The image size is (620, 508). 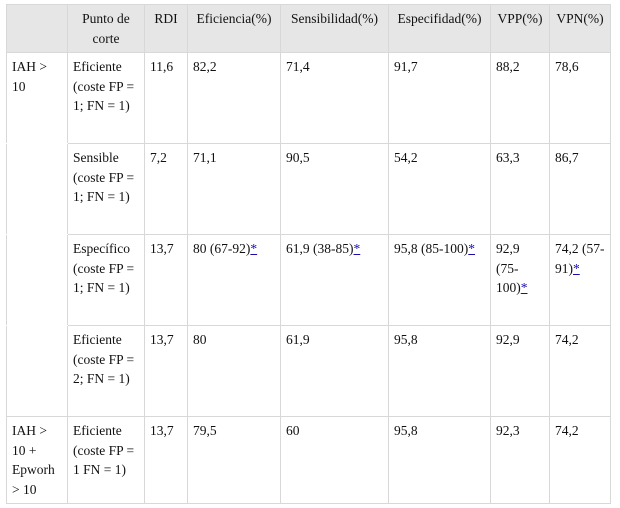 I want to click on cell-value: 86,7, so click(x=567, y=157).